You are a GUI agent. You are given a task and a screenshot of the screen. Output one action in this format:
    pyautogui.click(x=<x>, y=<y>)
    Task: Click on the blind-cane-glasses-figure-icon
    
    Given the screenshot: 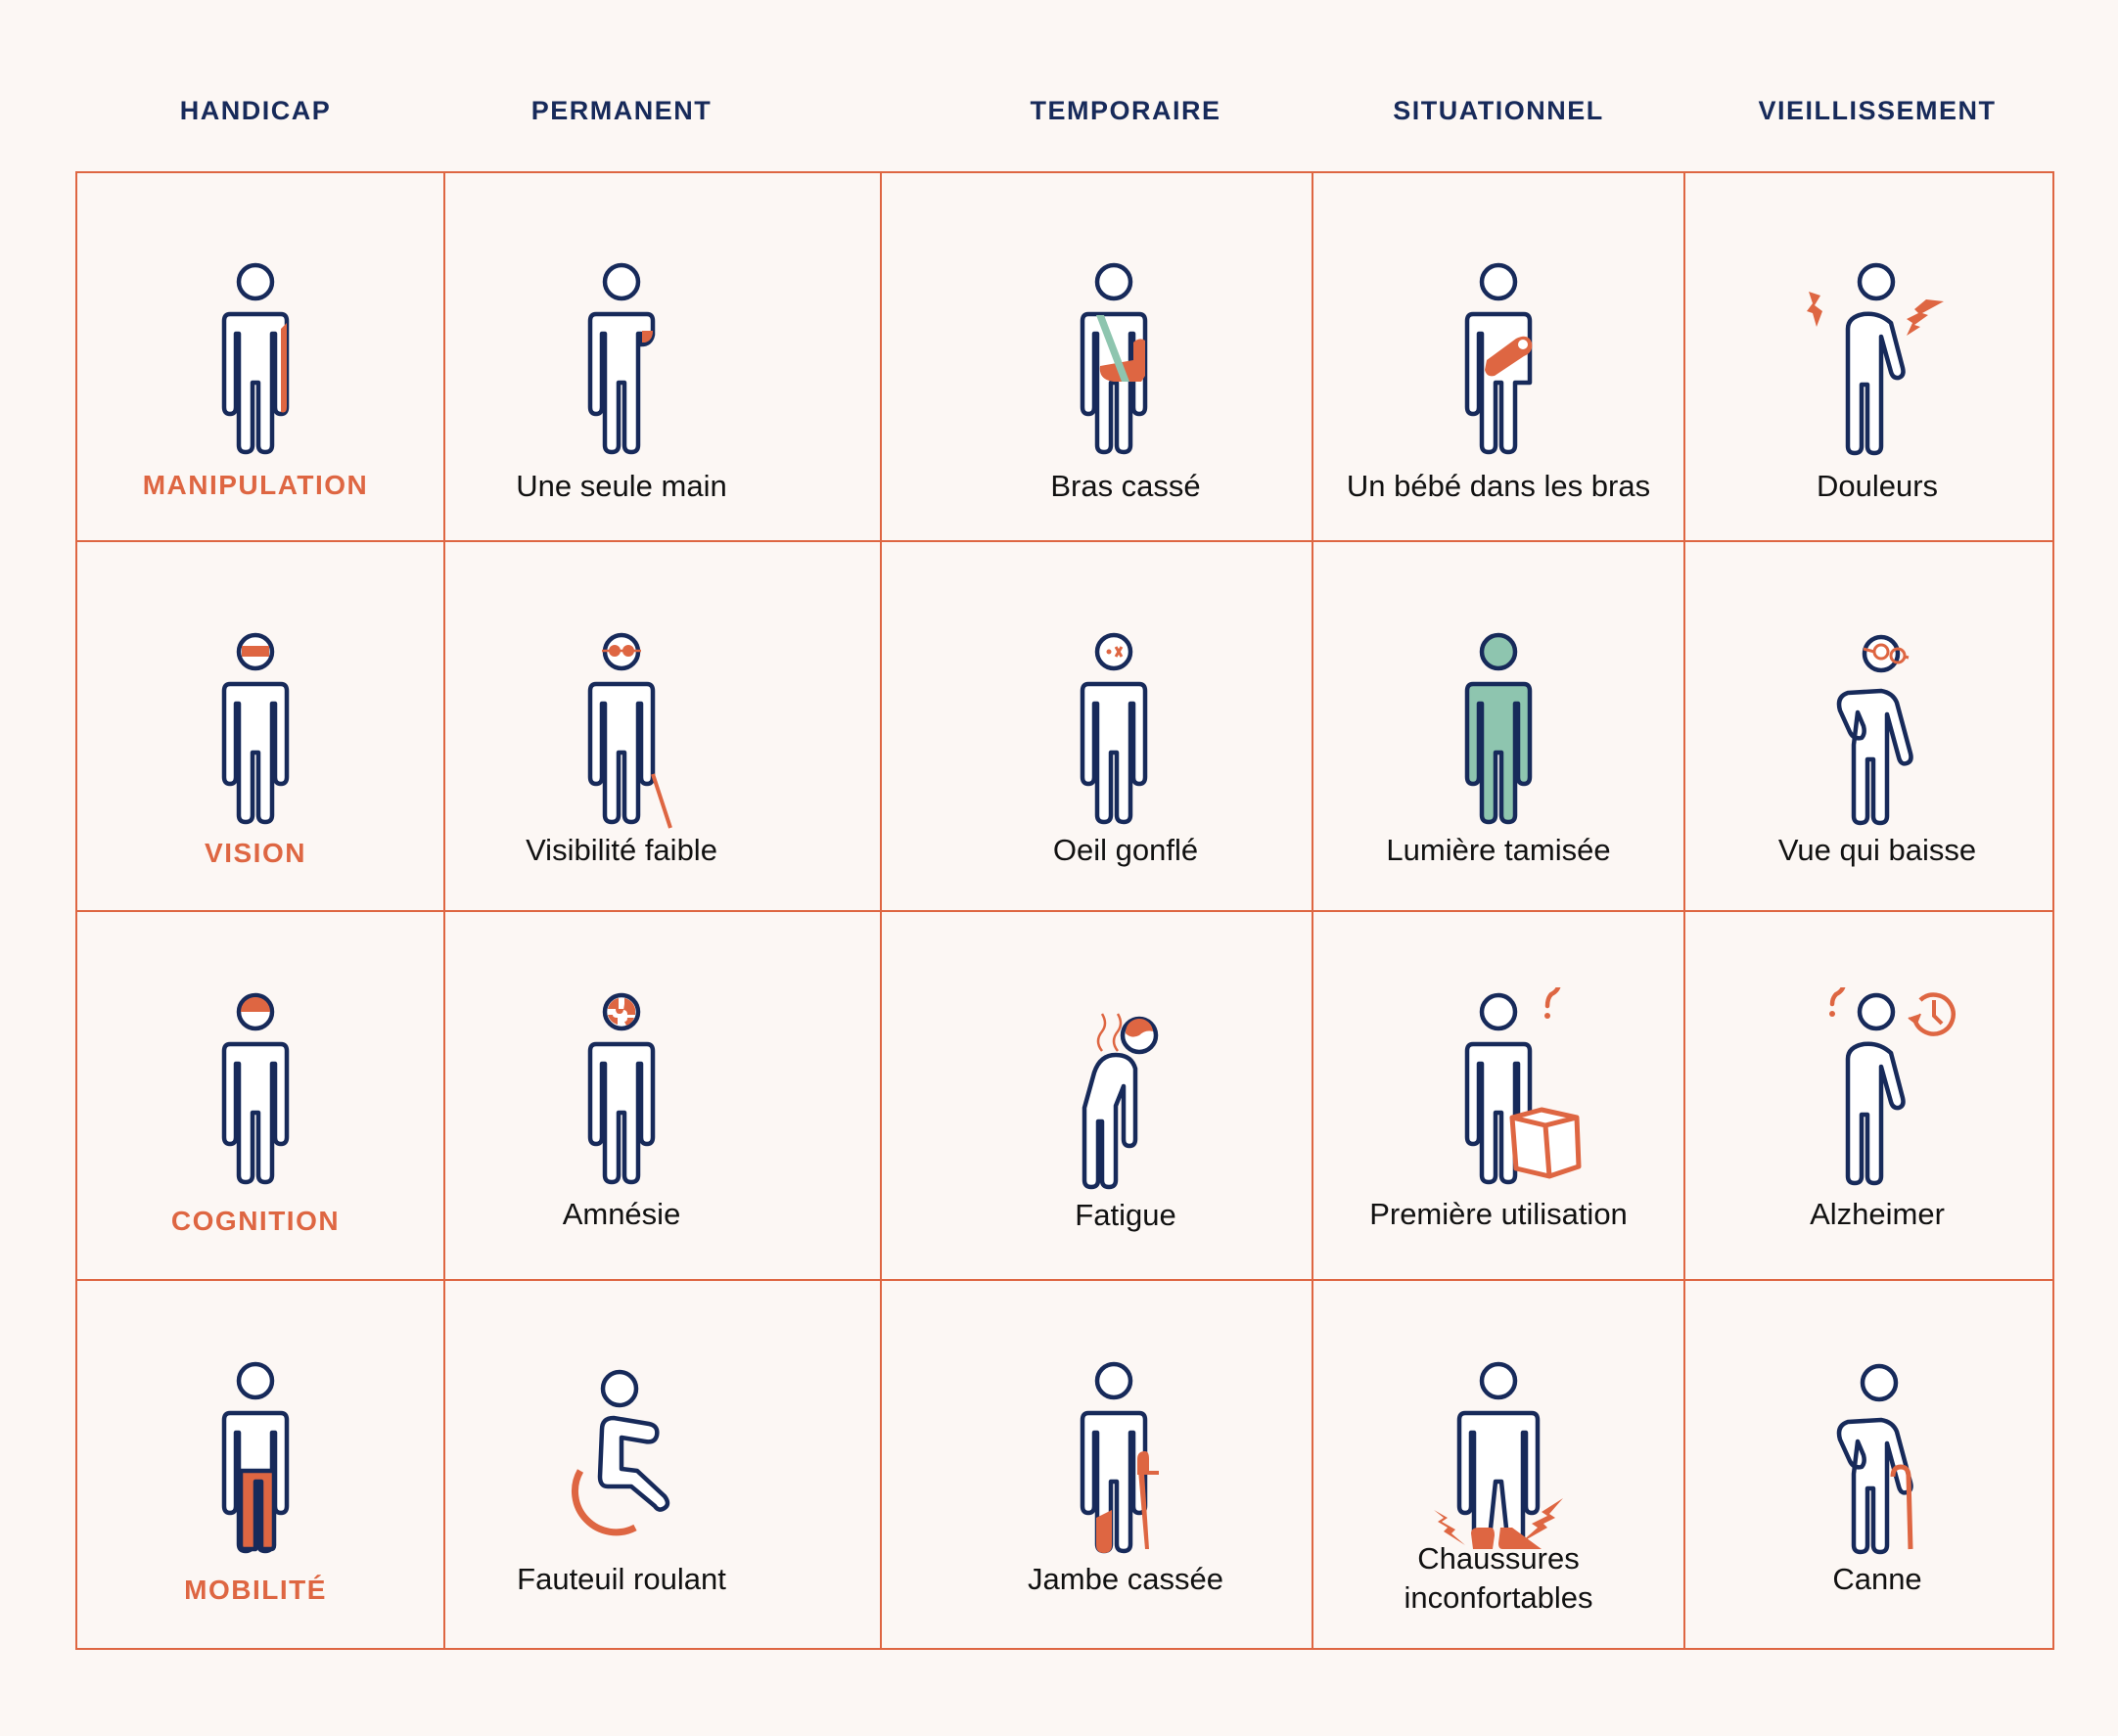 What is the action you would take?
    pyautogui.click(x=621, y=735)
    